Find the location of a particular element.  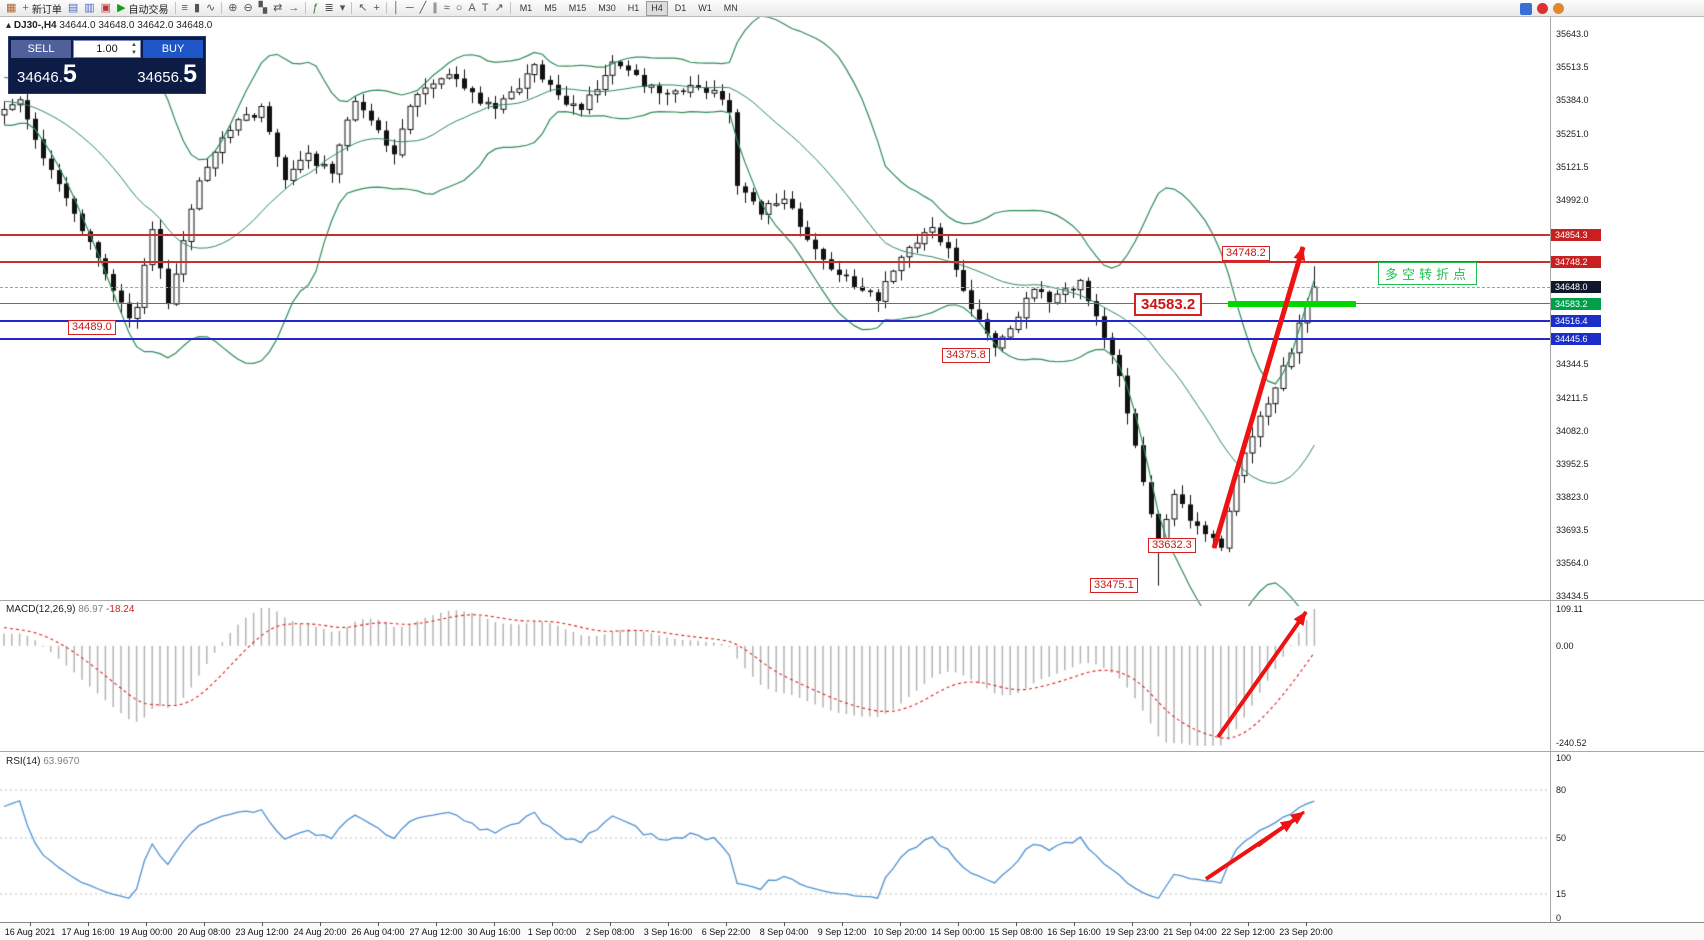

buy-button: BUY is located at coordinates (173, 49).